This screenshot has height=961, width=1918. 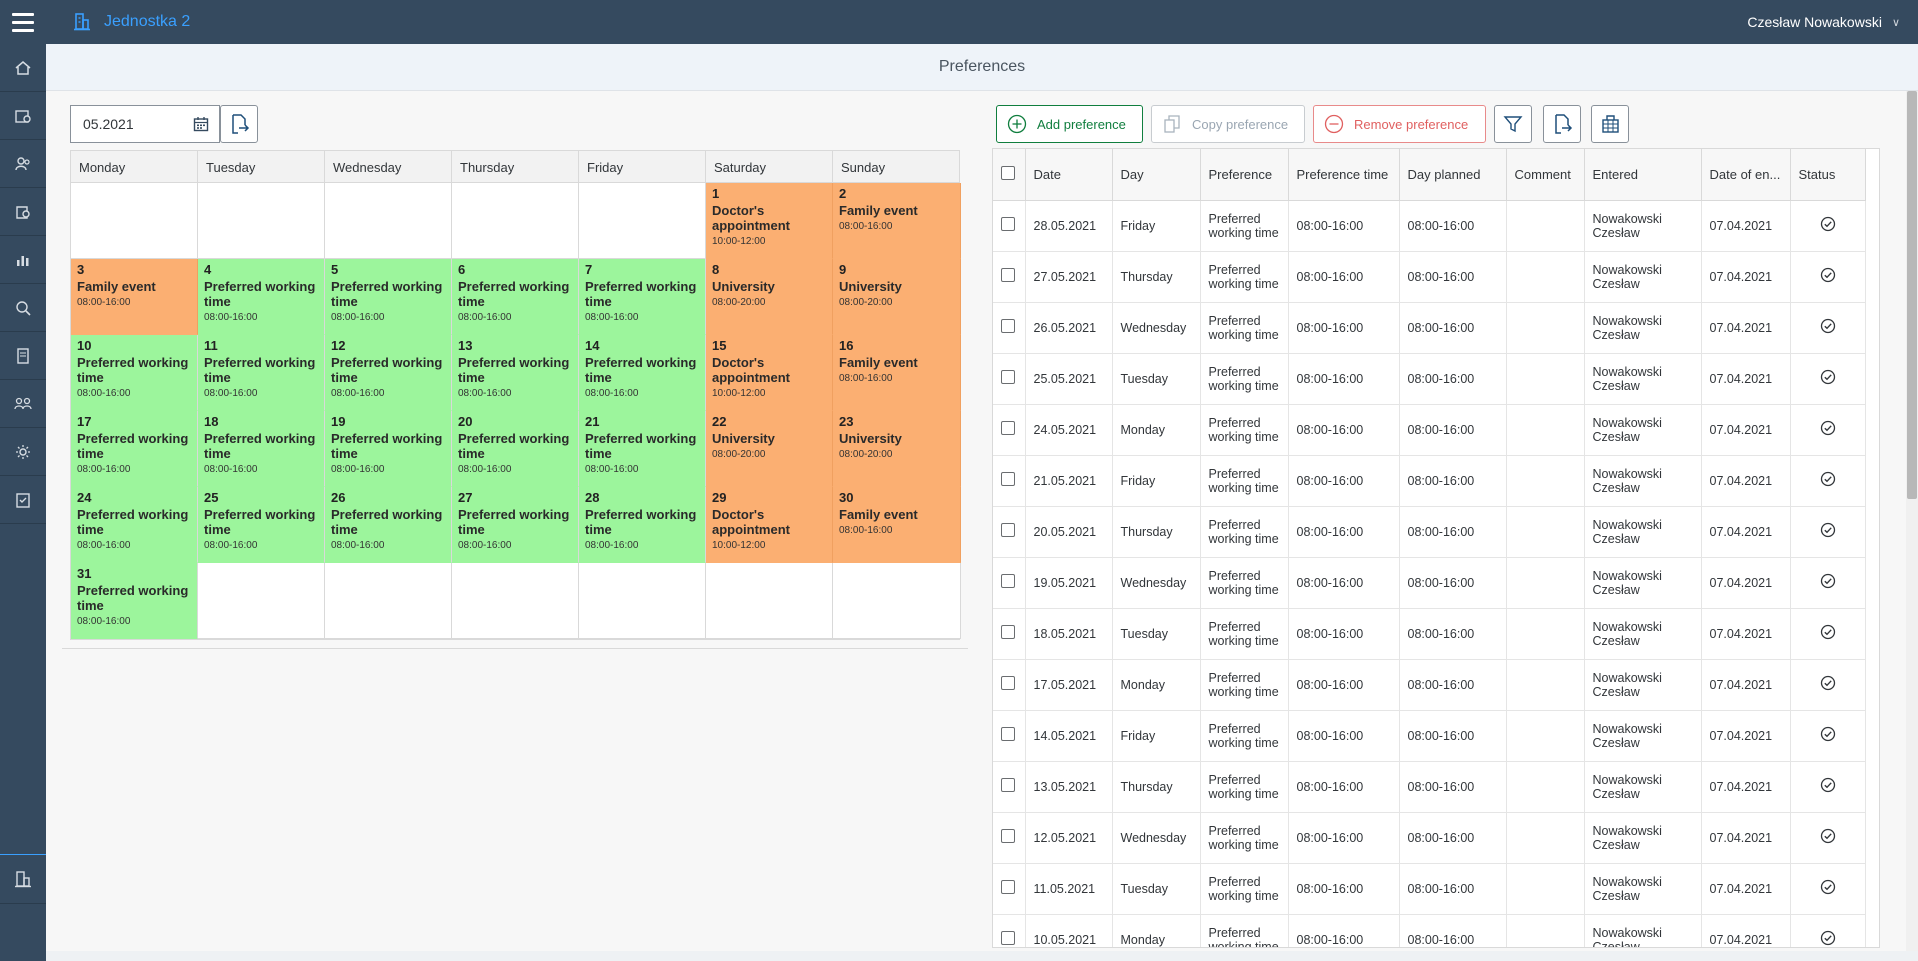 What do you see at coordinates (23, 452) in the screenshot?
I see `sidebar-item-settings` at bounding box center [23, 452].